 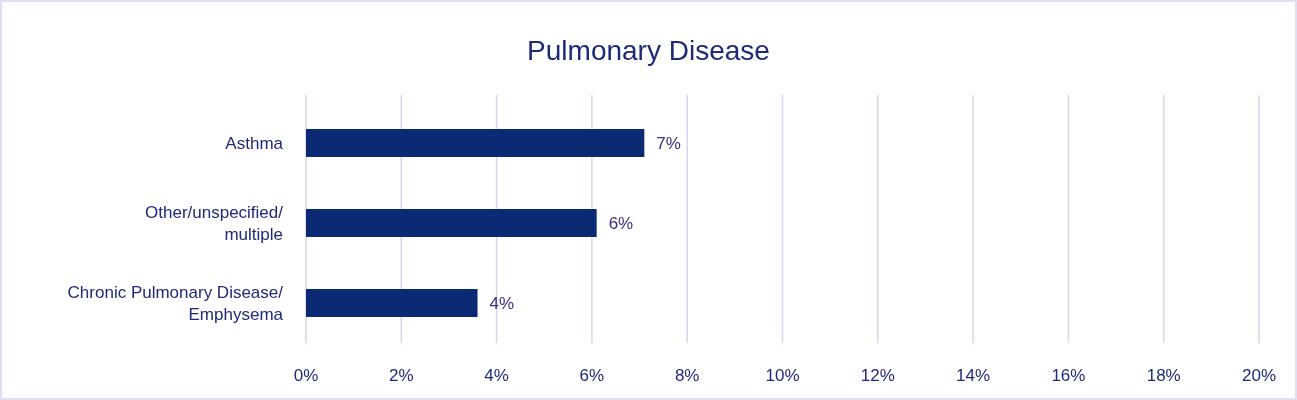 I want to click on data-label: 7%, so click(x=668, y=143).